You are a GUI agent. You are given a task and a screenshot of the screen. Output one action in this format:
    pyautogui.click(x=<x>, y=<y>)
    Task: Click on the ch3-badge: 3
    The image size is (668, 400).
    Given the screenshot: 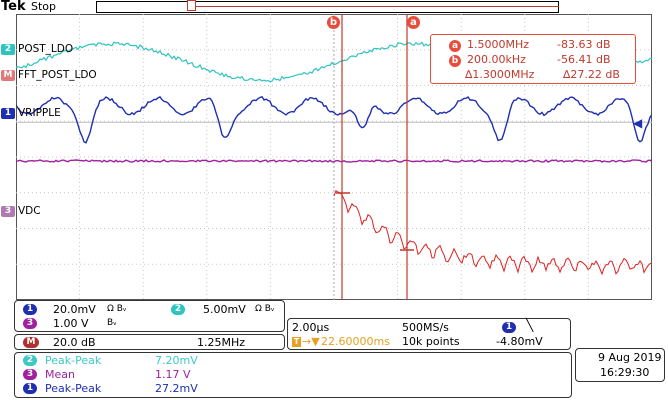 What is the action you would take?
    pyautogui.click(x=8, y=211)
    